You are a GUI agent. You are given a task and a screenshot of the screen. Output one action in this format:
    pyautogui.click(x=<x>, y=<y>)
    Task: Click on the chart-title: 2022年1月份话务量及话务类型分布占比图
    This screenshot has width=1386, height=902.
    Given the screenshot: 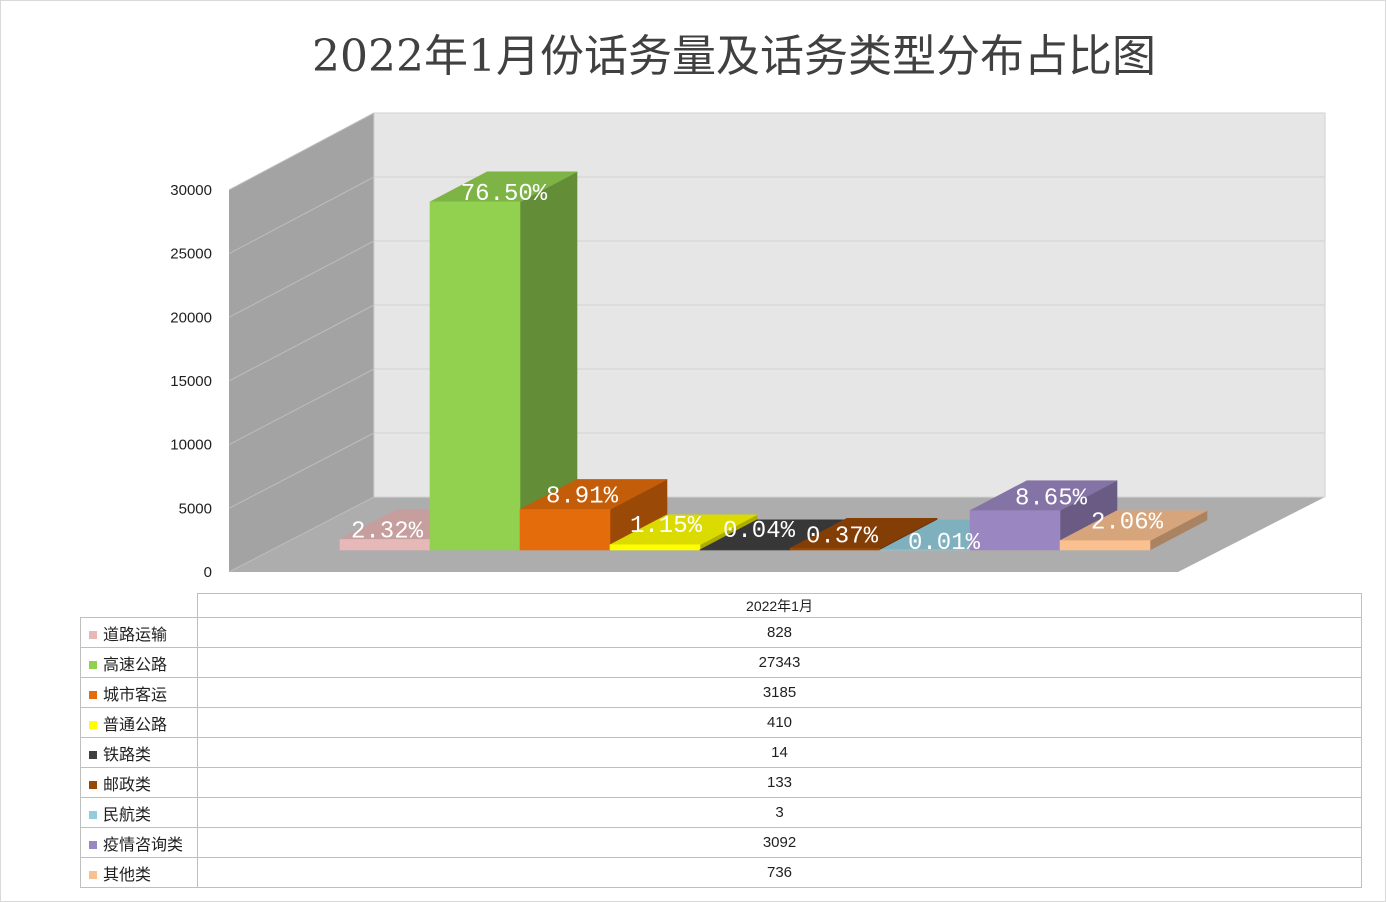 What is the action you would take?
    pyautogui.click(x=734, y=56)
    